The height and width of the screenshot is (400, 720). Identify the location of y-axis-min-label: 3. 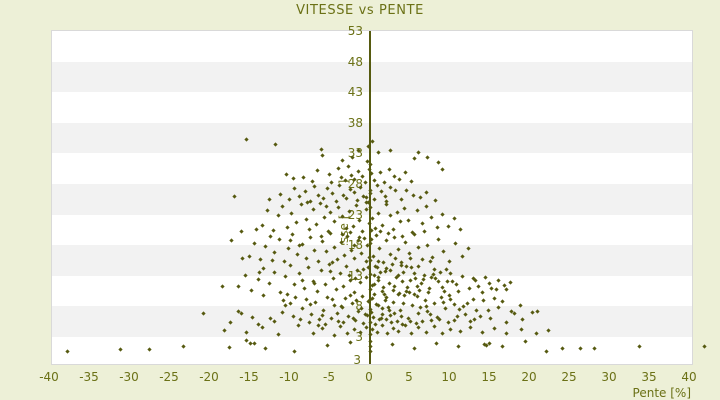
(357, 360).